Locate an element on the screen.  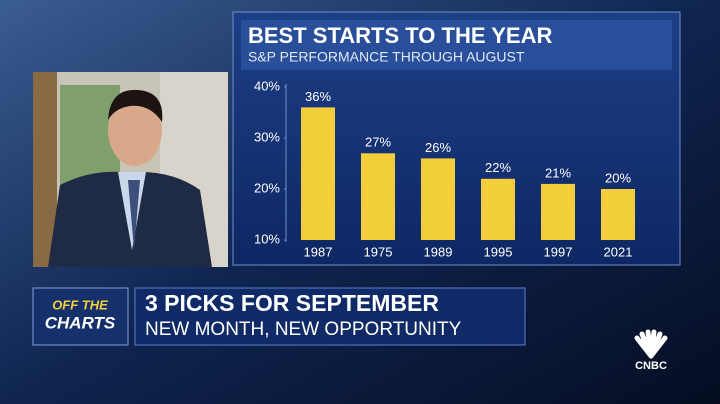
x-tick-label: 1987 is located at coordinates (318, 251).